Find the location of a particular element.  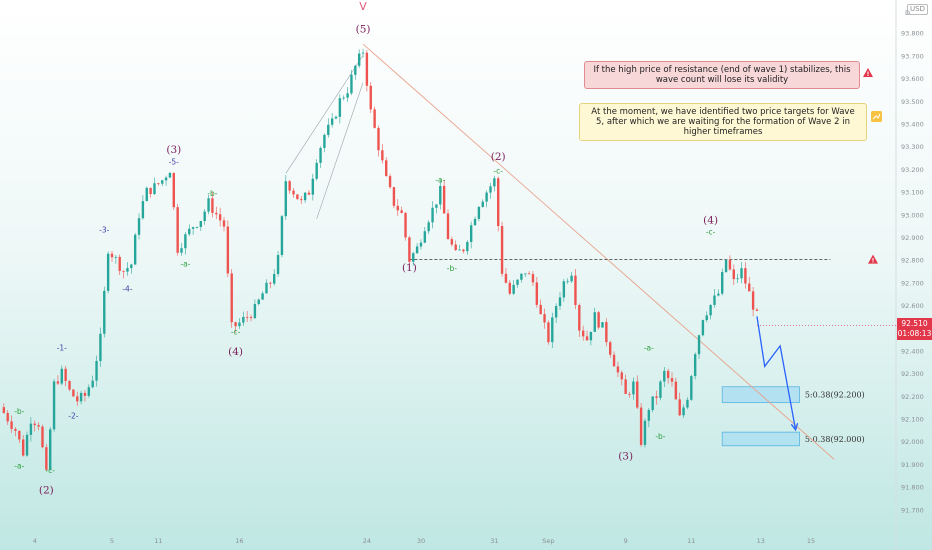

price-axis-label: 93.200 is located at coordinates (912, 170).